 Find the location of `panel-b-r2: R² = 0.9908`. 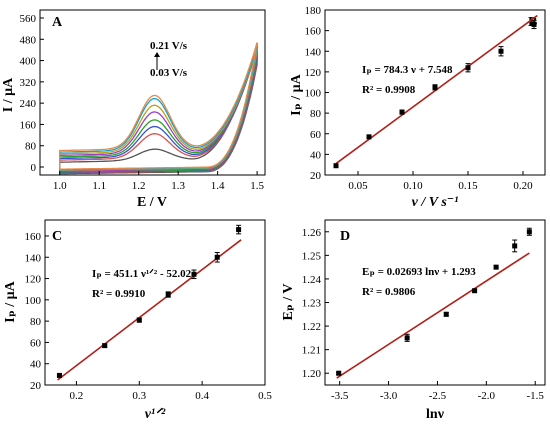

panel-b-r2: R² = 0.9908 is located at coordinates (389, 90).